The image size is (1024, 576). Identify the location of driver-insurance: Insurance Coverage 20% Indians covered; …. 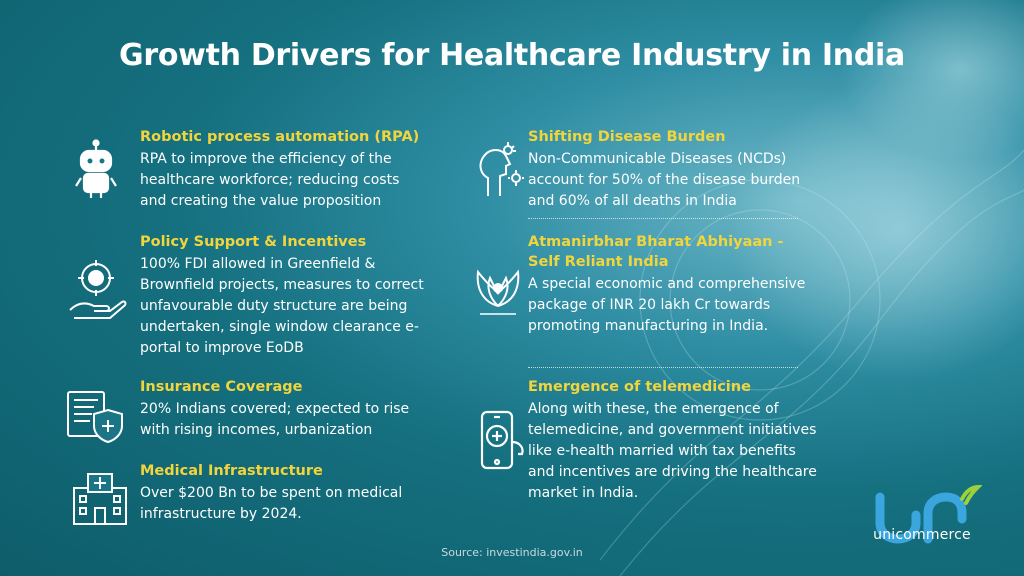
(286, 409).